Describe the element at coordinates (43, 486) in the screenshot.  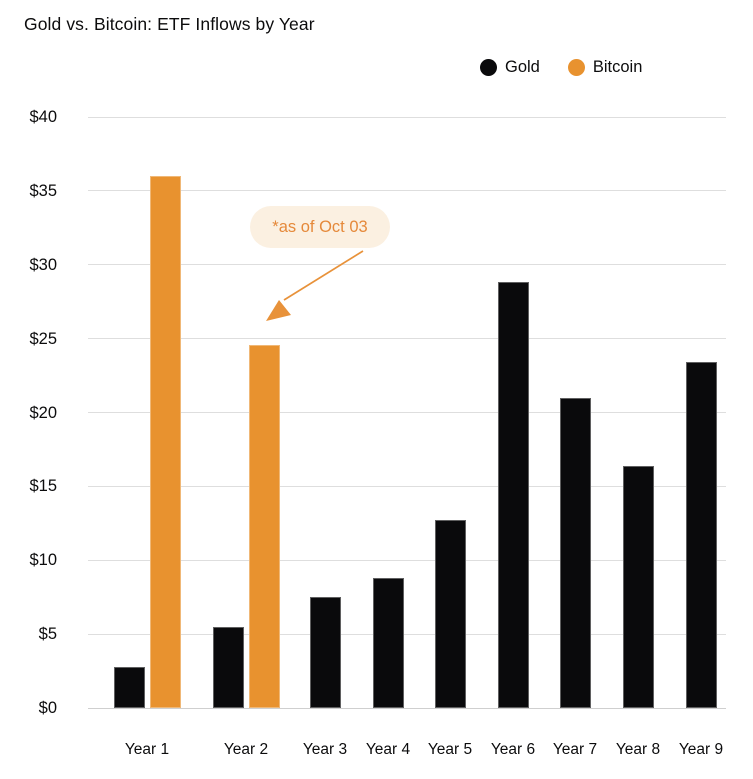
I see `y-tick-label-15: $15` at that location.